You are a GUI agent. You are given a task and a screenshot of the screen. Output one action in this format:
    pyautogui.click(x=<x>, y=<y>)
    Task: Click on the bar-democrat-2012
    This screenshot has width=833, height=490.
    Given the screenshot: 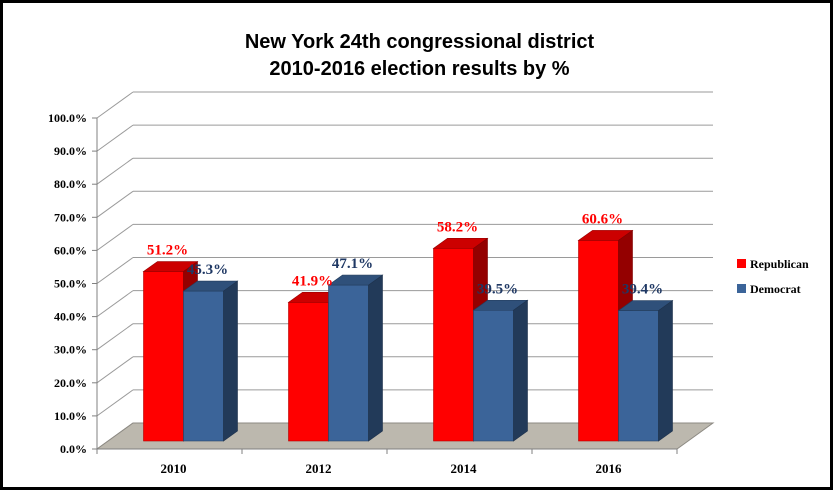 What is the action you would take?
    pyautogui.click(x=355, y=358)
    